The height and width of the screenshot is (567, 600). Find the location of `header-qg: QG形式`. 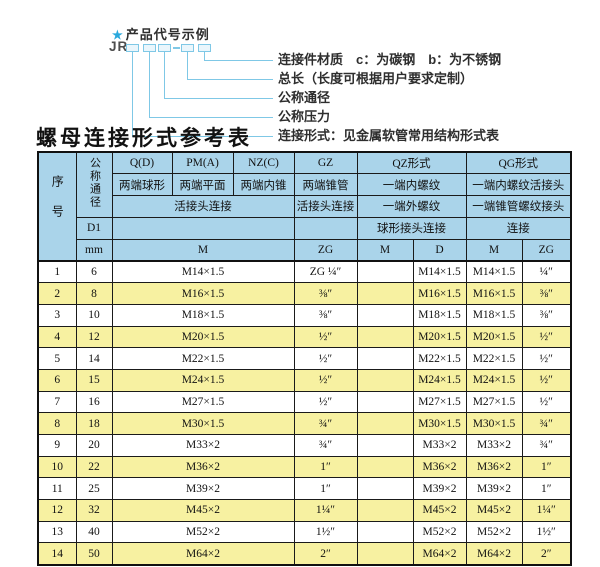

header-qg: QG形式 is located at coordinates (518, 163).